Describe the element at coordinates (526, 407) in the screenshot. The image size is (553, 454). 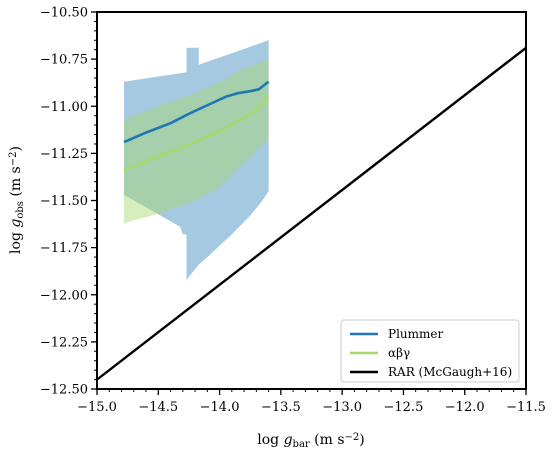
I see `x-tick-label: −11.5` at that location.